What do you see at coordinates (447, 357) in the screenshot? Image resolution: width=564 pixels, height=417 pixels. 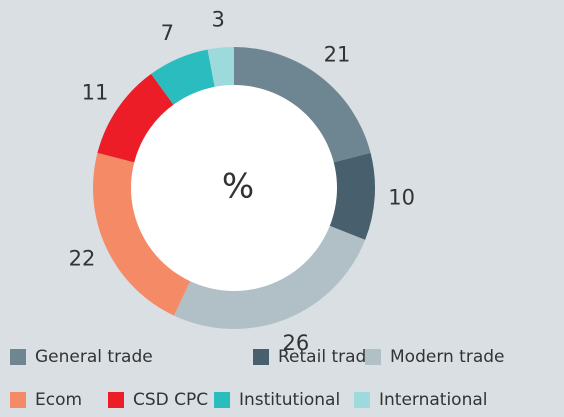 I see `legend-label: Modern trade` at bounding box center [447, 357].